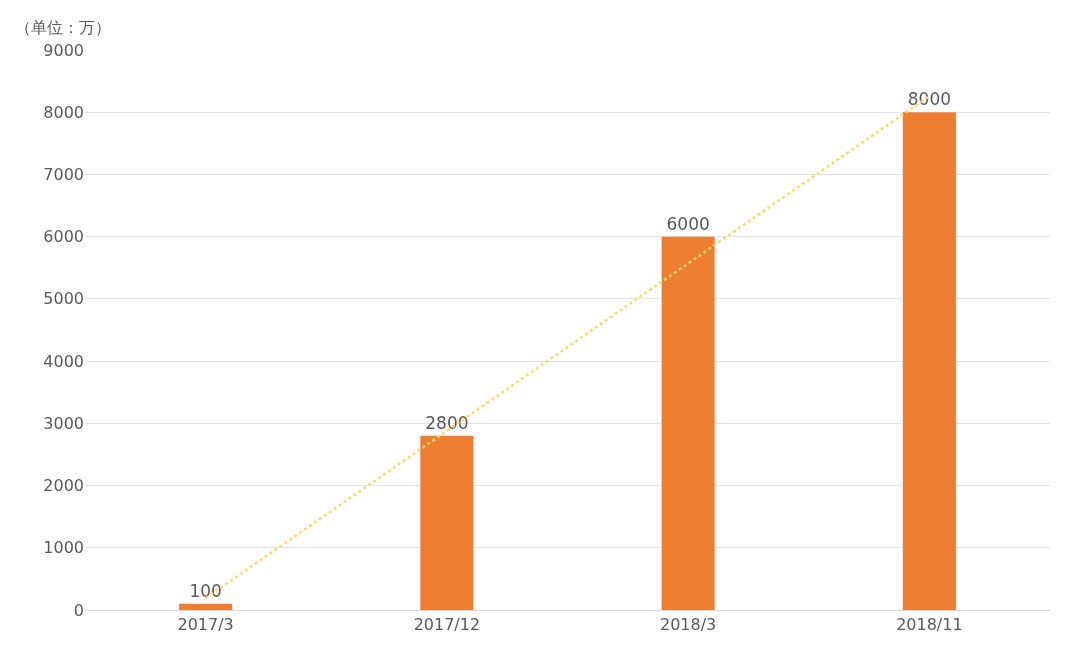 The height and width of the screenshot is (665, 1080). Describe the element at coordinates (63, 548) in the screenshot. I see `y-tick-label: 1000` at that location.